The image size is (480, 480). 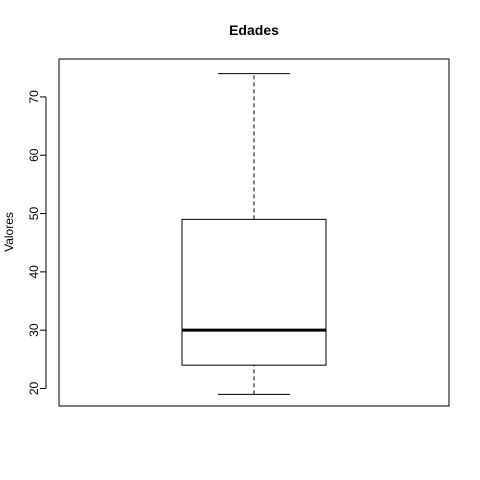 What do you see at coordinates (254, 30) in the screenshot?
I see `chart-title: Edades` at bounding box center [254, 30].